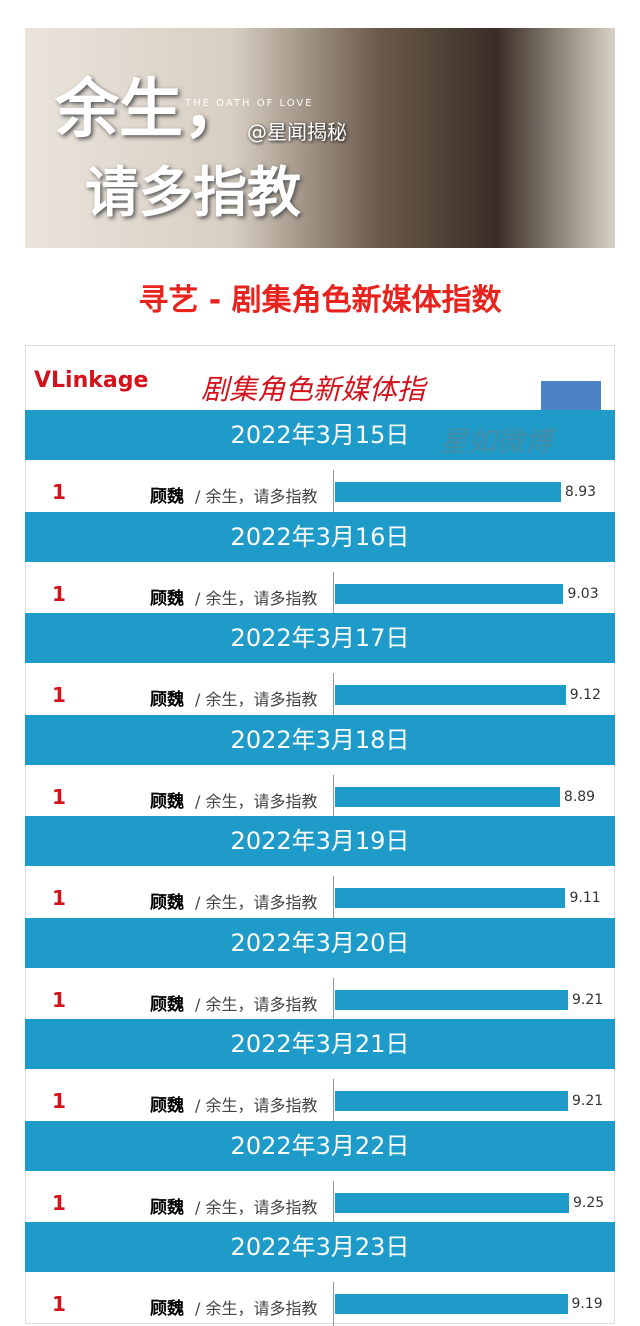  Describe the element at coordinates (320, 739) in the screenshot. I see `date-header: 2022年3月18日` at that location.